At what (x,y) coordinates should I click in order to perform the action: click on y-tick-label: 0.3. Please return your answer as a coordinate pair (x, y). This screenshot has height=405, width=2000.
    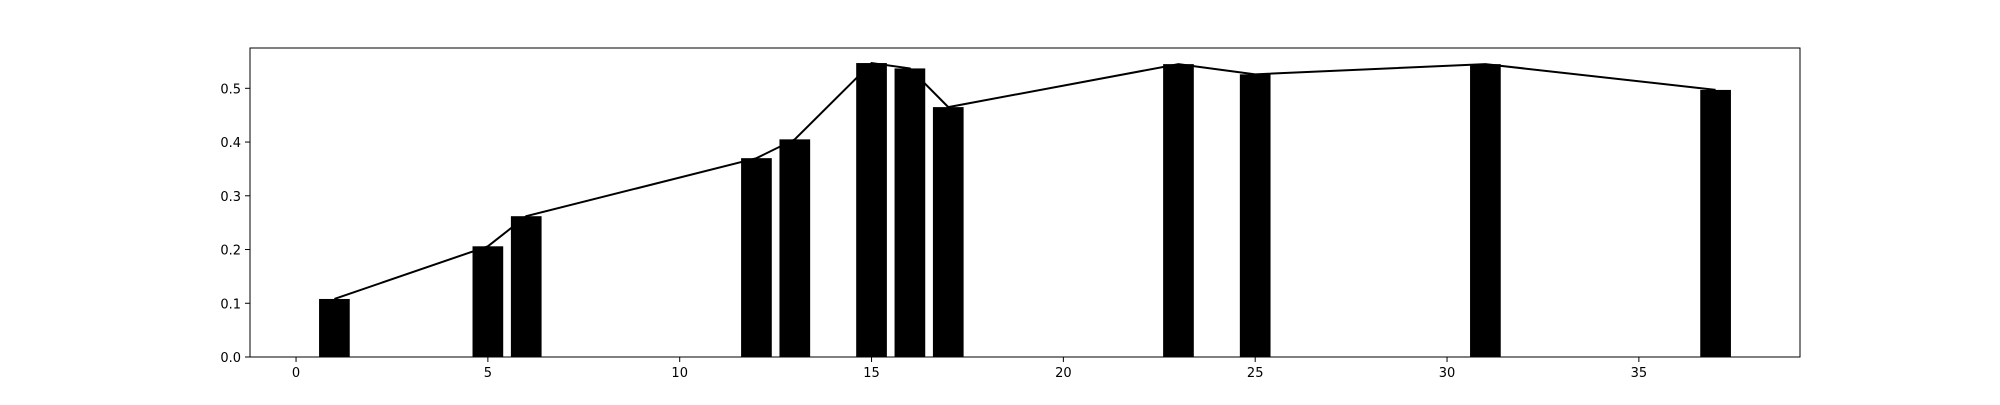
    Looking at the image, I should click on (230, 197).